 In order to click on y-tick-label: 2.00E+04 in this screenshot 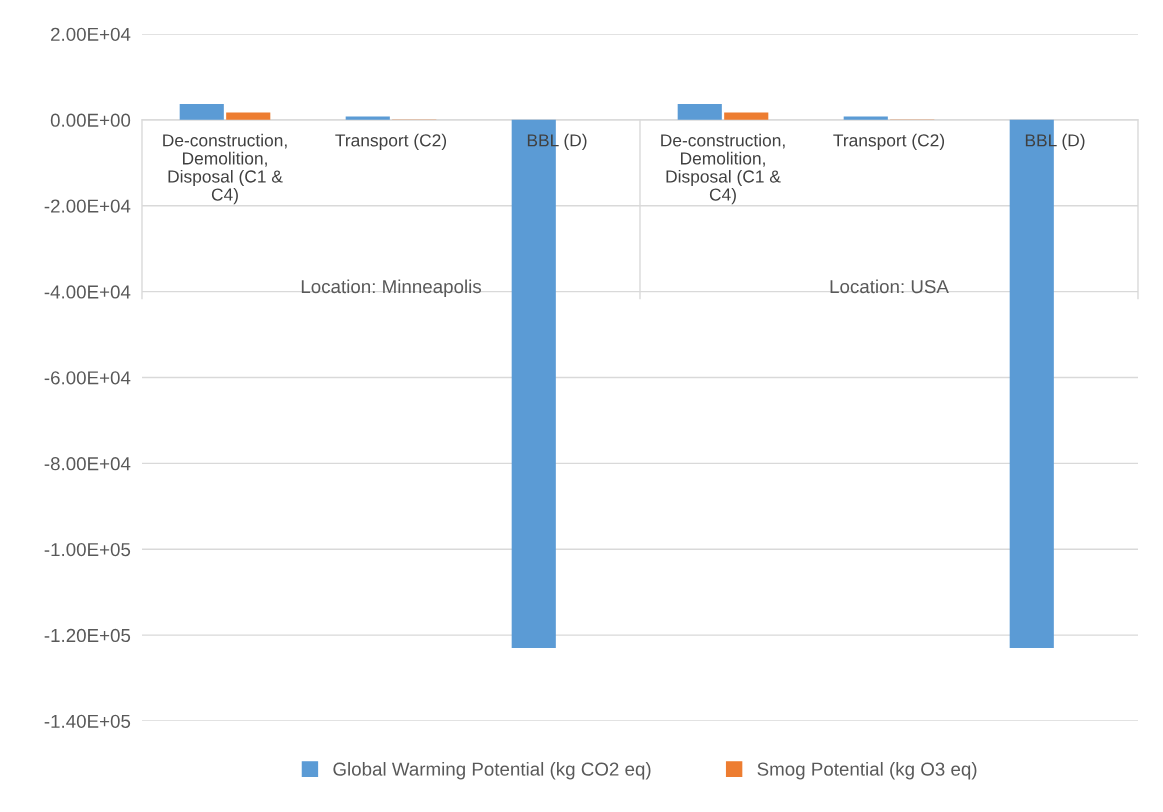, I will do `click(91, 34)`.